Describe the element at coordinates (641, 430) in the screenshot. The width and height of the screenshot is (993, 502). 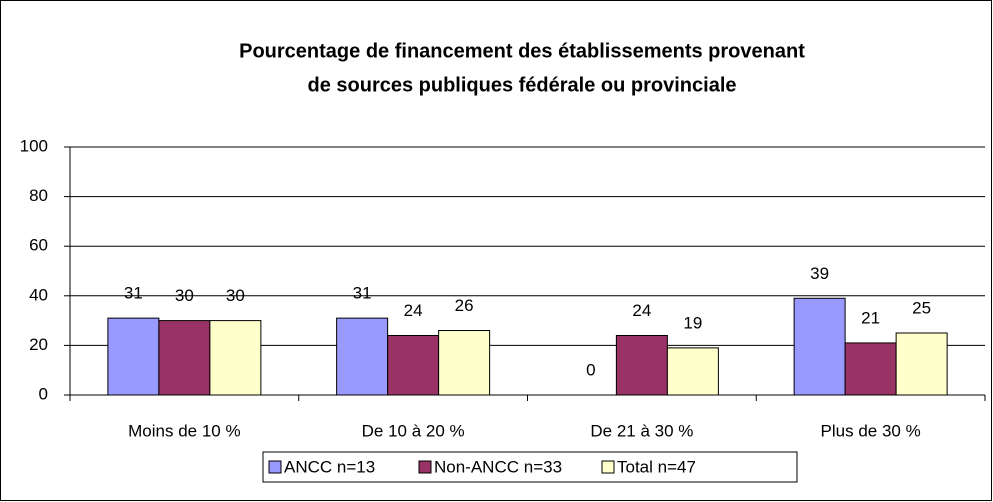
I see `x-tick-label: De 21 à 30 %` at that location.